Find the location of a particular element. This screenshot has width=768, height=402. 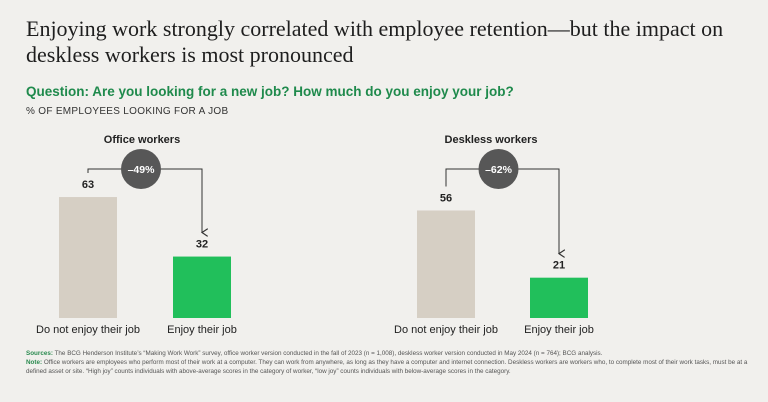

change-label: –49% is located at coordinates (142, 170).